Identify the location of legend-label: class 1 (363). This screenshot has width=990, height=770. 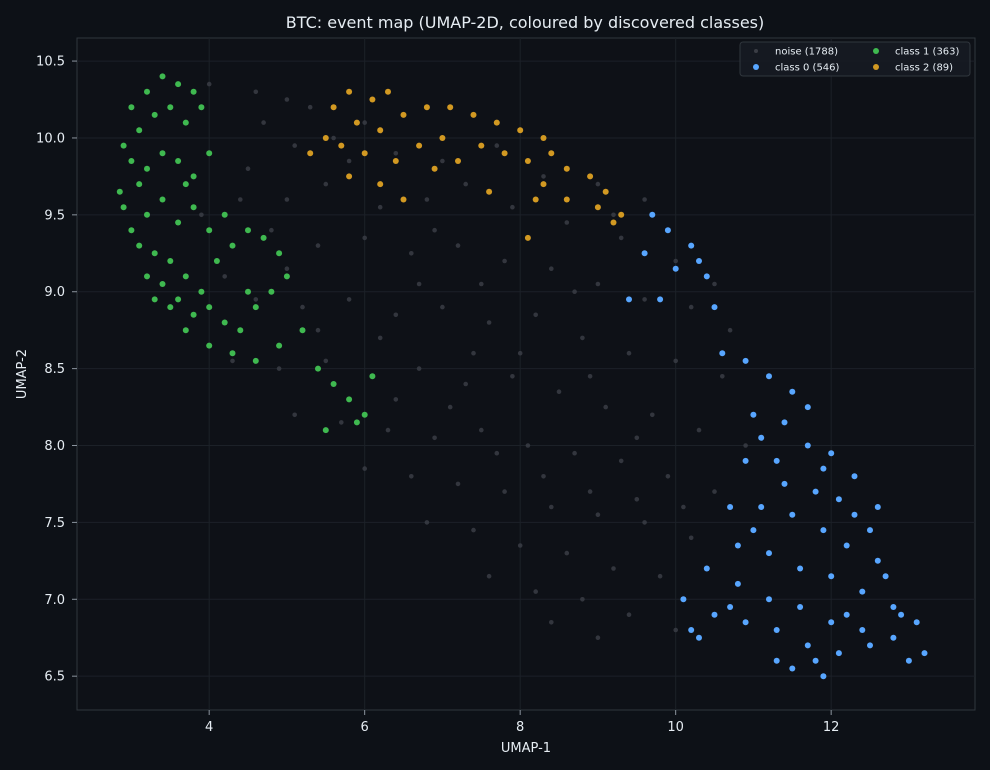
(927, 52).